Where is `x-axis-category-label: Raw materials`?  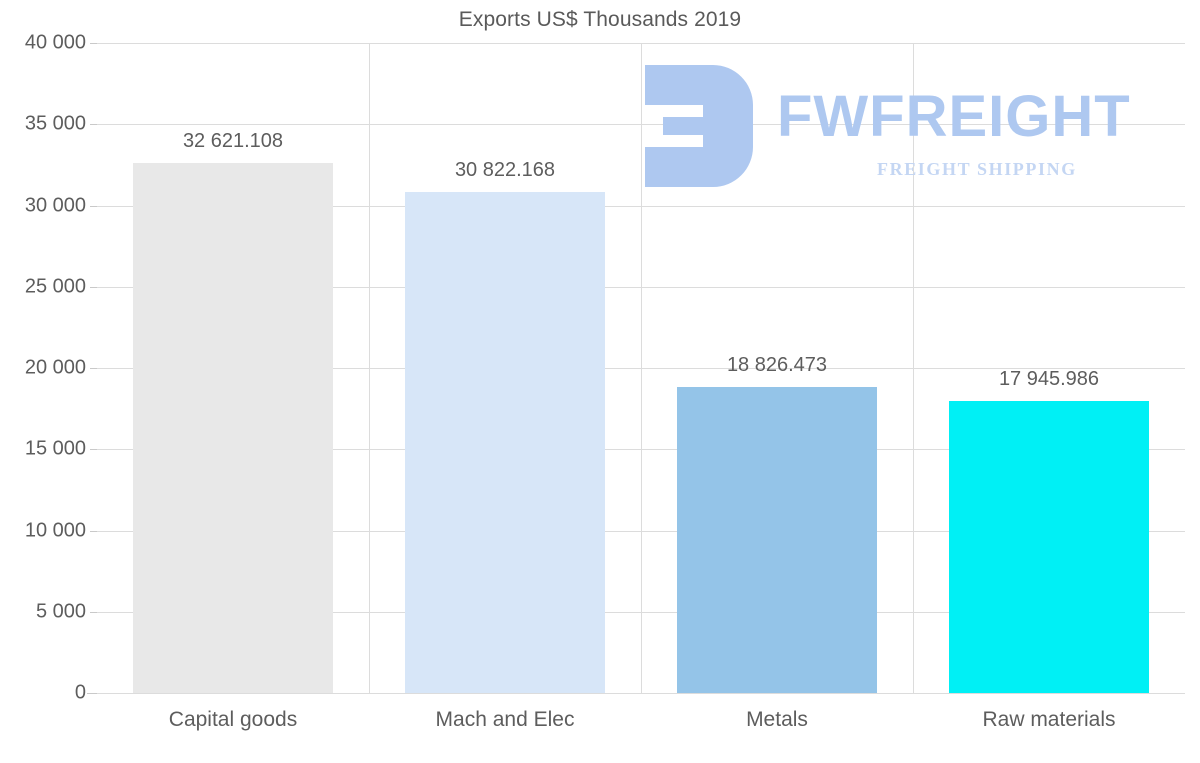 x-axis-category-label: Raw materials is located at coordinates (1049, 719).